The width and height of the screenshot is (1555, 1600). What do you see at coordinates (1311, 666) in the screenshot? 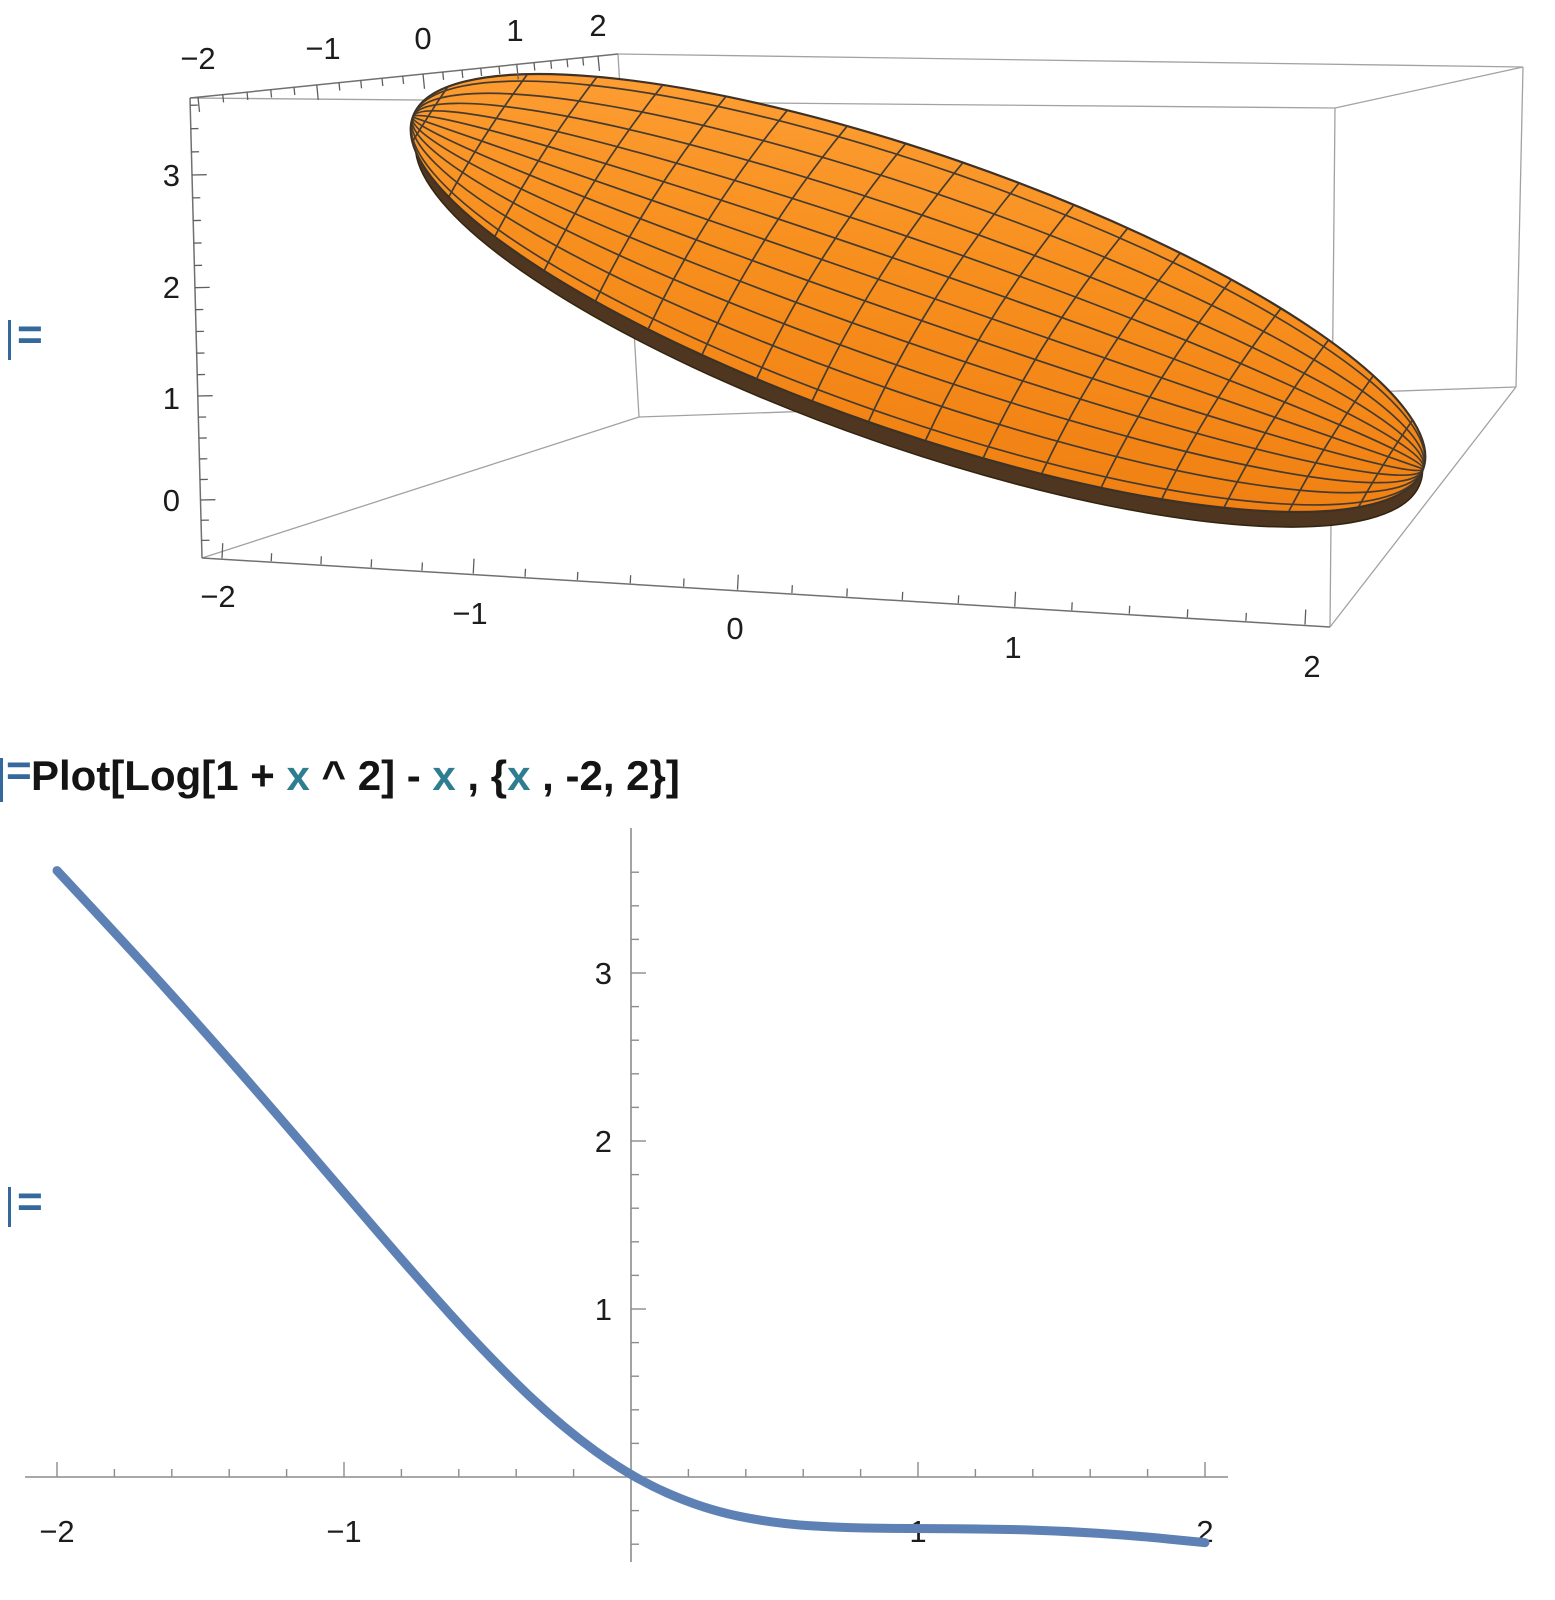
I see `plot3d-bottom-axis-label: 2` at bounding box center [1311, 666].